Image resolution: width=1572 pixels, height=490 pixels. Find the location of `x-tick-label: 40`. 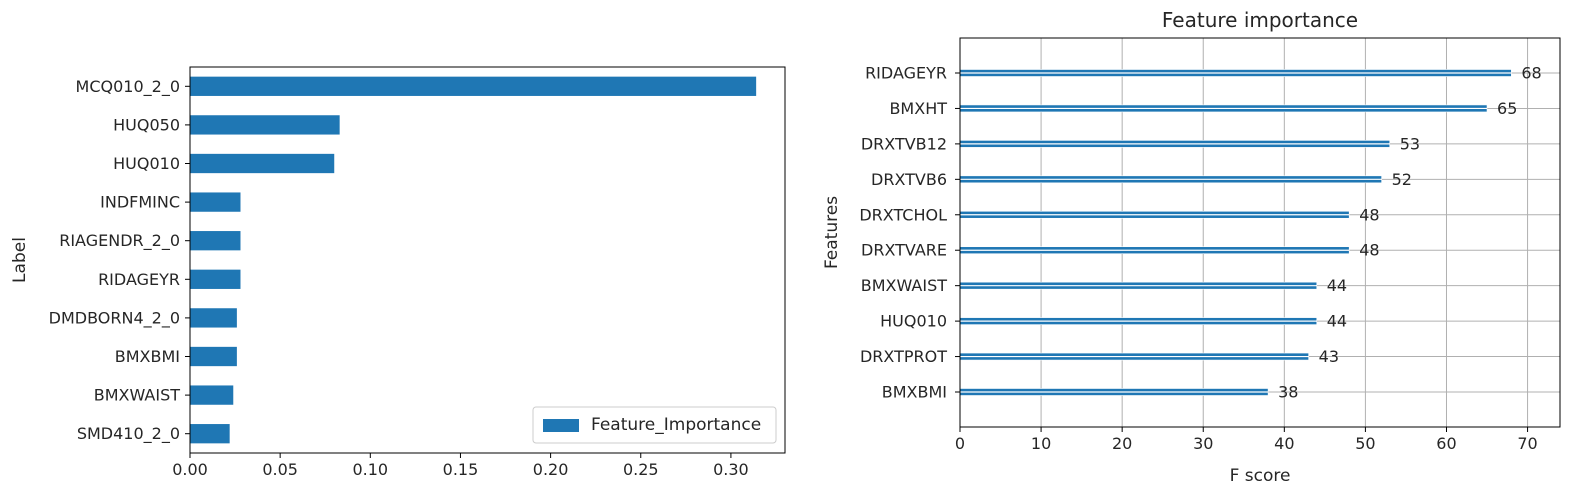

x-tick-label: 40 is located at coordinates (1284, 443).